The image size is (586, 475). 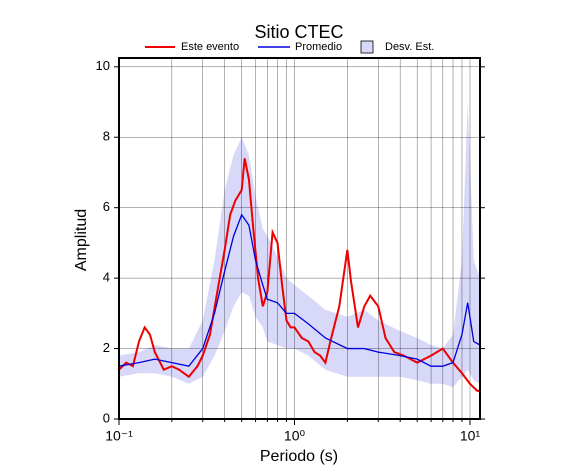 I want to click on chart-title: Sitio CTEC, so click(x=298, y=32).